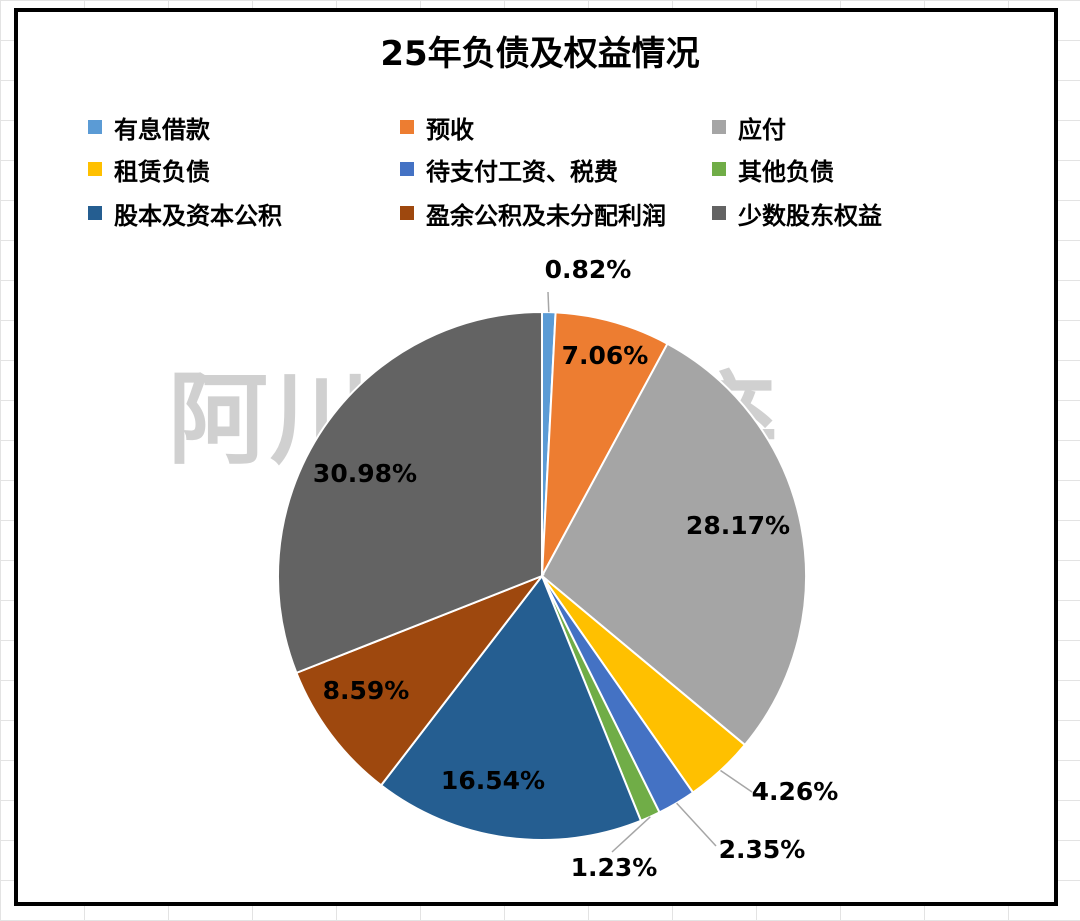  What do you see at coordinates (786, 171) in the screenshot?
I see `legend-label: 其他负债` at bounding box center [786, 171].